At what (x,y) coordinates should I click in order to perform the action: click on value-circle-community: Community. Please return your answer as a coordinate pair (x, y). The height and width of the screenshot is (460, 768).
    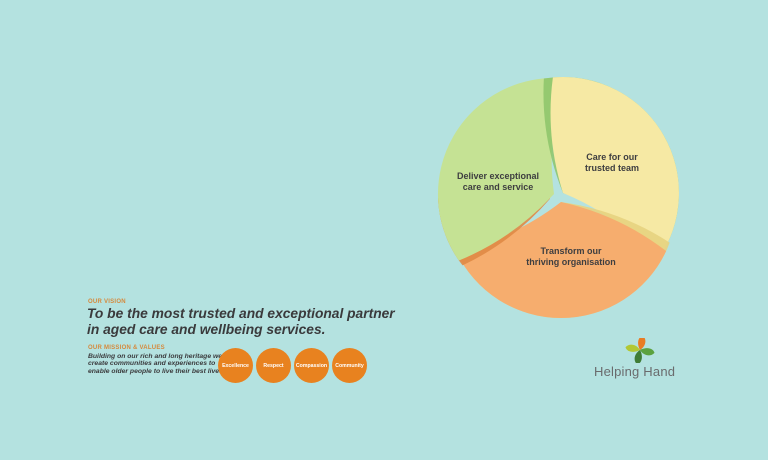
    Looking at the image, I should click on (349, 365).